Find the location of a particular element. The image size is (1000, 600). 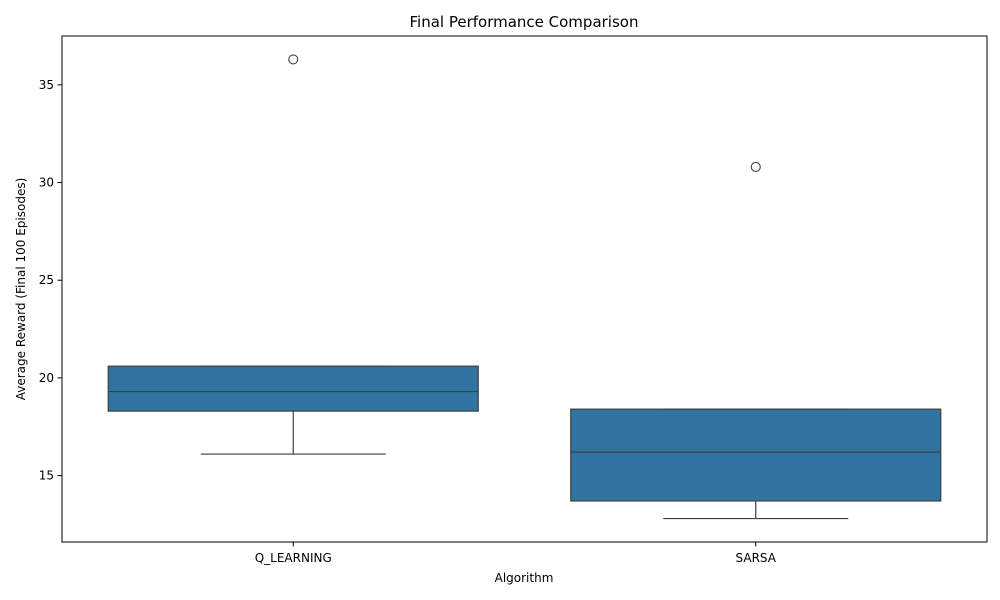

x-tick-label: SARSA is located at coordinates (756, 558).